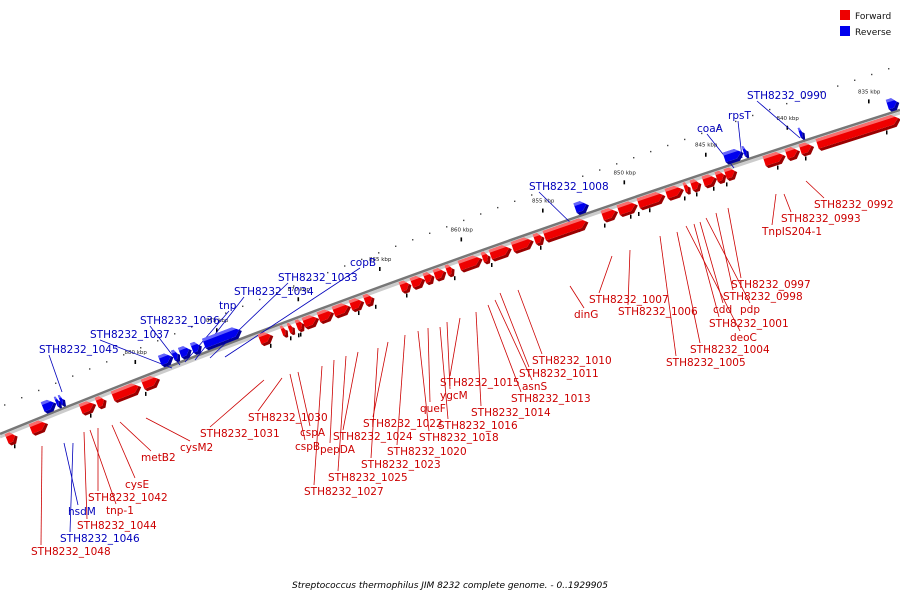 The height and width of the screenshot is (600, 900). Describe the element at coordinates (791, 232) in the screenshot. I see `forward-gene-label: TnpIS204-1` at that location.